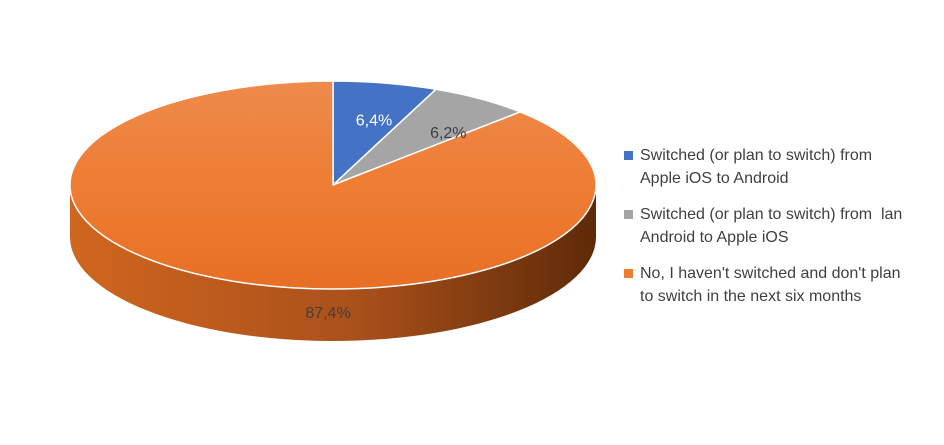 This screenshot has height=445, width=944. I want to click on legend-label-line-1: Switched (or plan to switch) from, so click(756, 155).